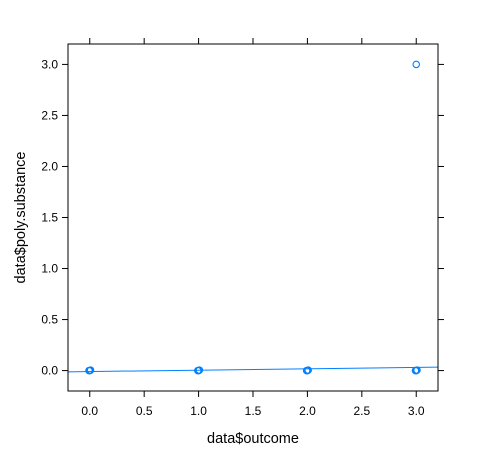  What do you see at coordinates (49, 371) in the screenshot?
I see `y-tick-label: 0.0` at bounding box center [49, 371].